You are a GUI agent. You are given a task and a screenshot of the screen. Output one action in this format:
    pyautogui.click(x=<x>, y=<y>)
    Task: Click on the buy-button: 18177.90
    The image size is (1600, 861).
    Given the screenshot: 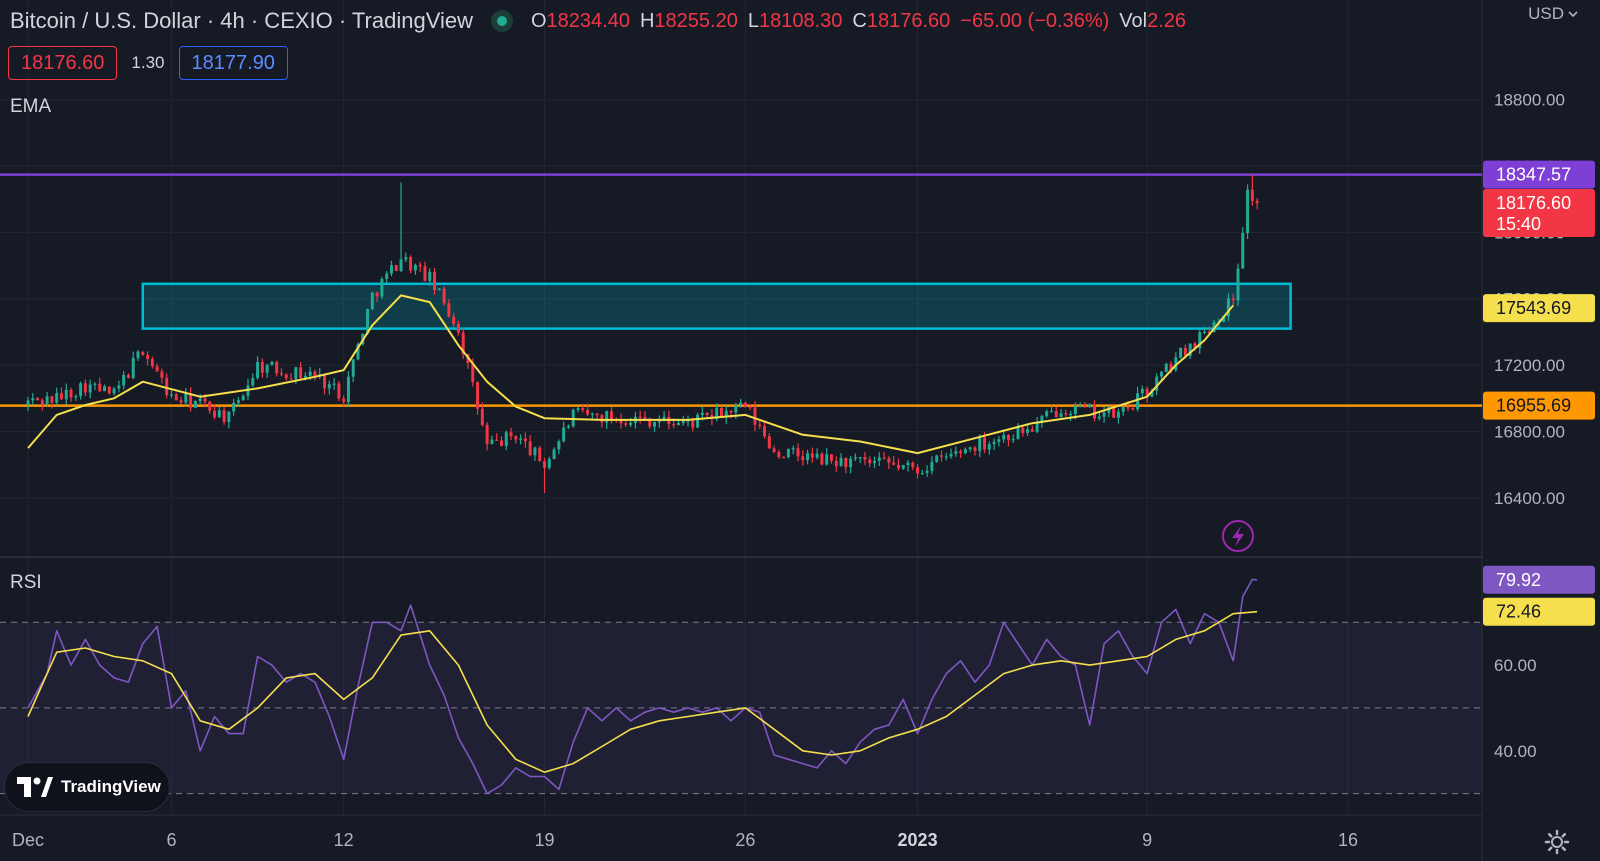 What is the action you would take?
    pyautogui.click(x=233, y=63)
    